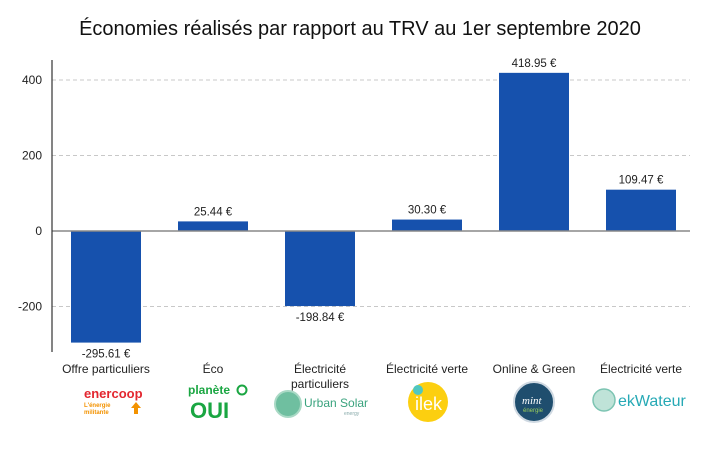 Image resolution: width=720 pixels, height=471 pixels. I want to click on arrow-up-icon, so click(136, 408).